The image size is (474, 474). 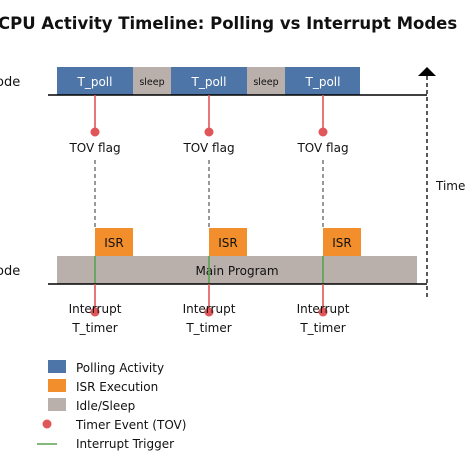 I want to click on legend-swatch-polling, so click(x=57, y=366).